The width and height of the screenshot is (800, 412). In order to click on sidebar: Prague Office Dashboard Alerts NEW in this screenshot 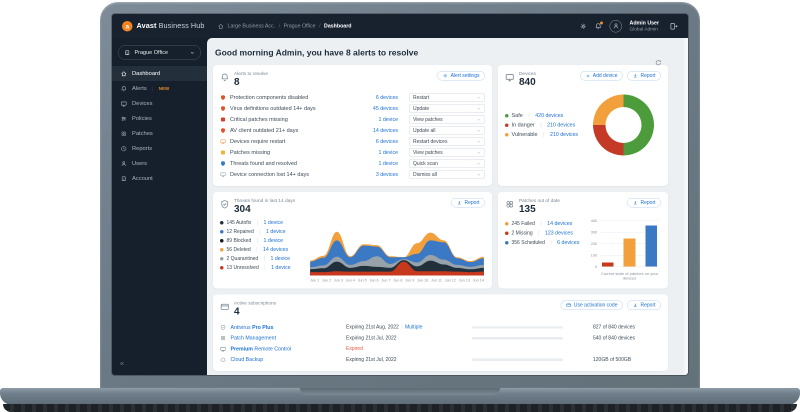, I will do `click(159, 206)`.